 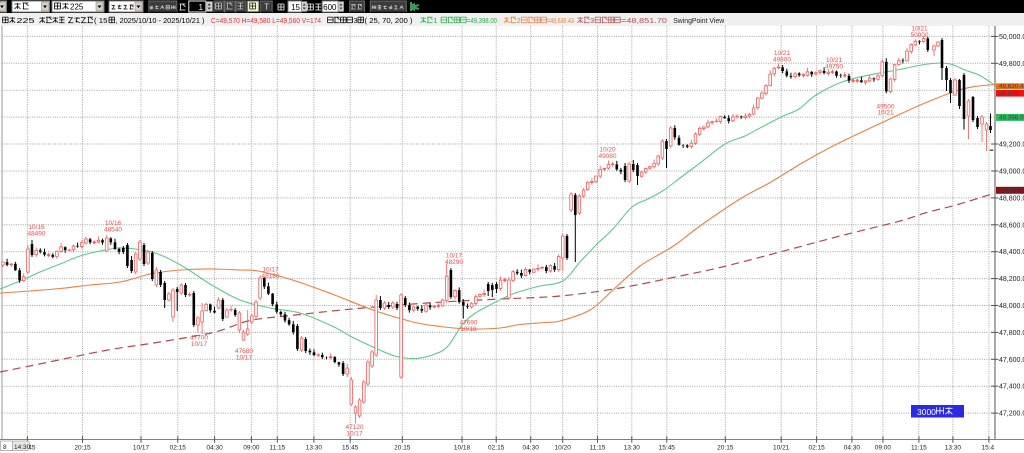 I want to click on svg-text: 47,200.00, so click(x=1011, y=414).